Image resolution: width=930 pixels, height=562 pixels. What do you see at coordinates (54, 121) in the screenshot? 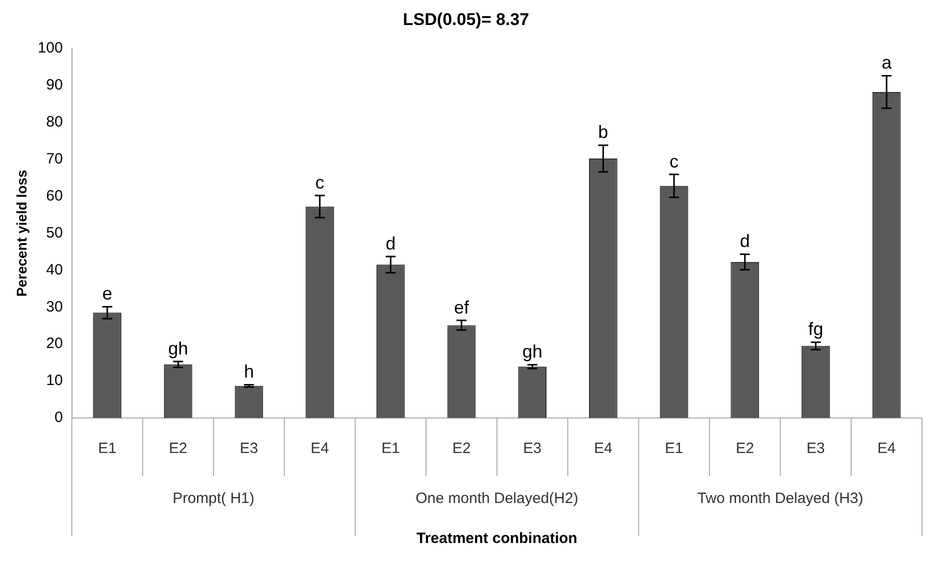
I see `y-tick-label: 80` at bounding box center [54, 121].